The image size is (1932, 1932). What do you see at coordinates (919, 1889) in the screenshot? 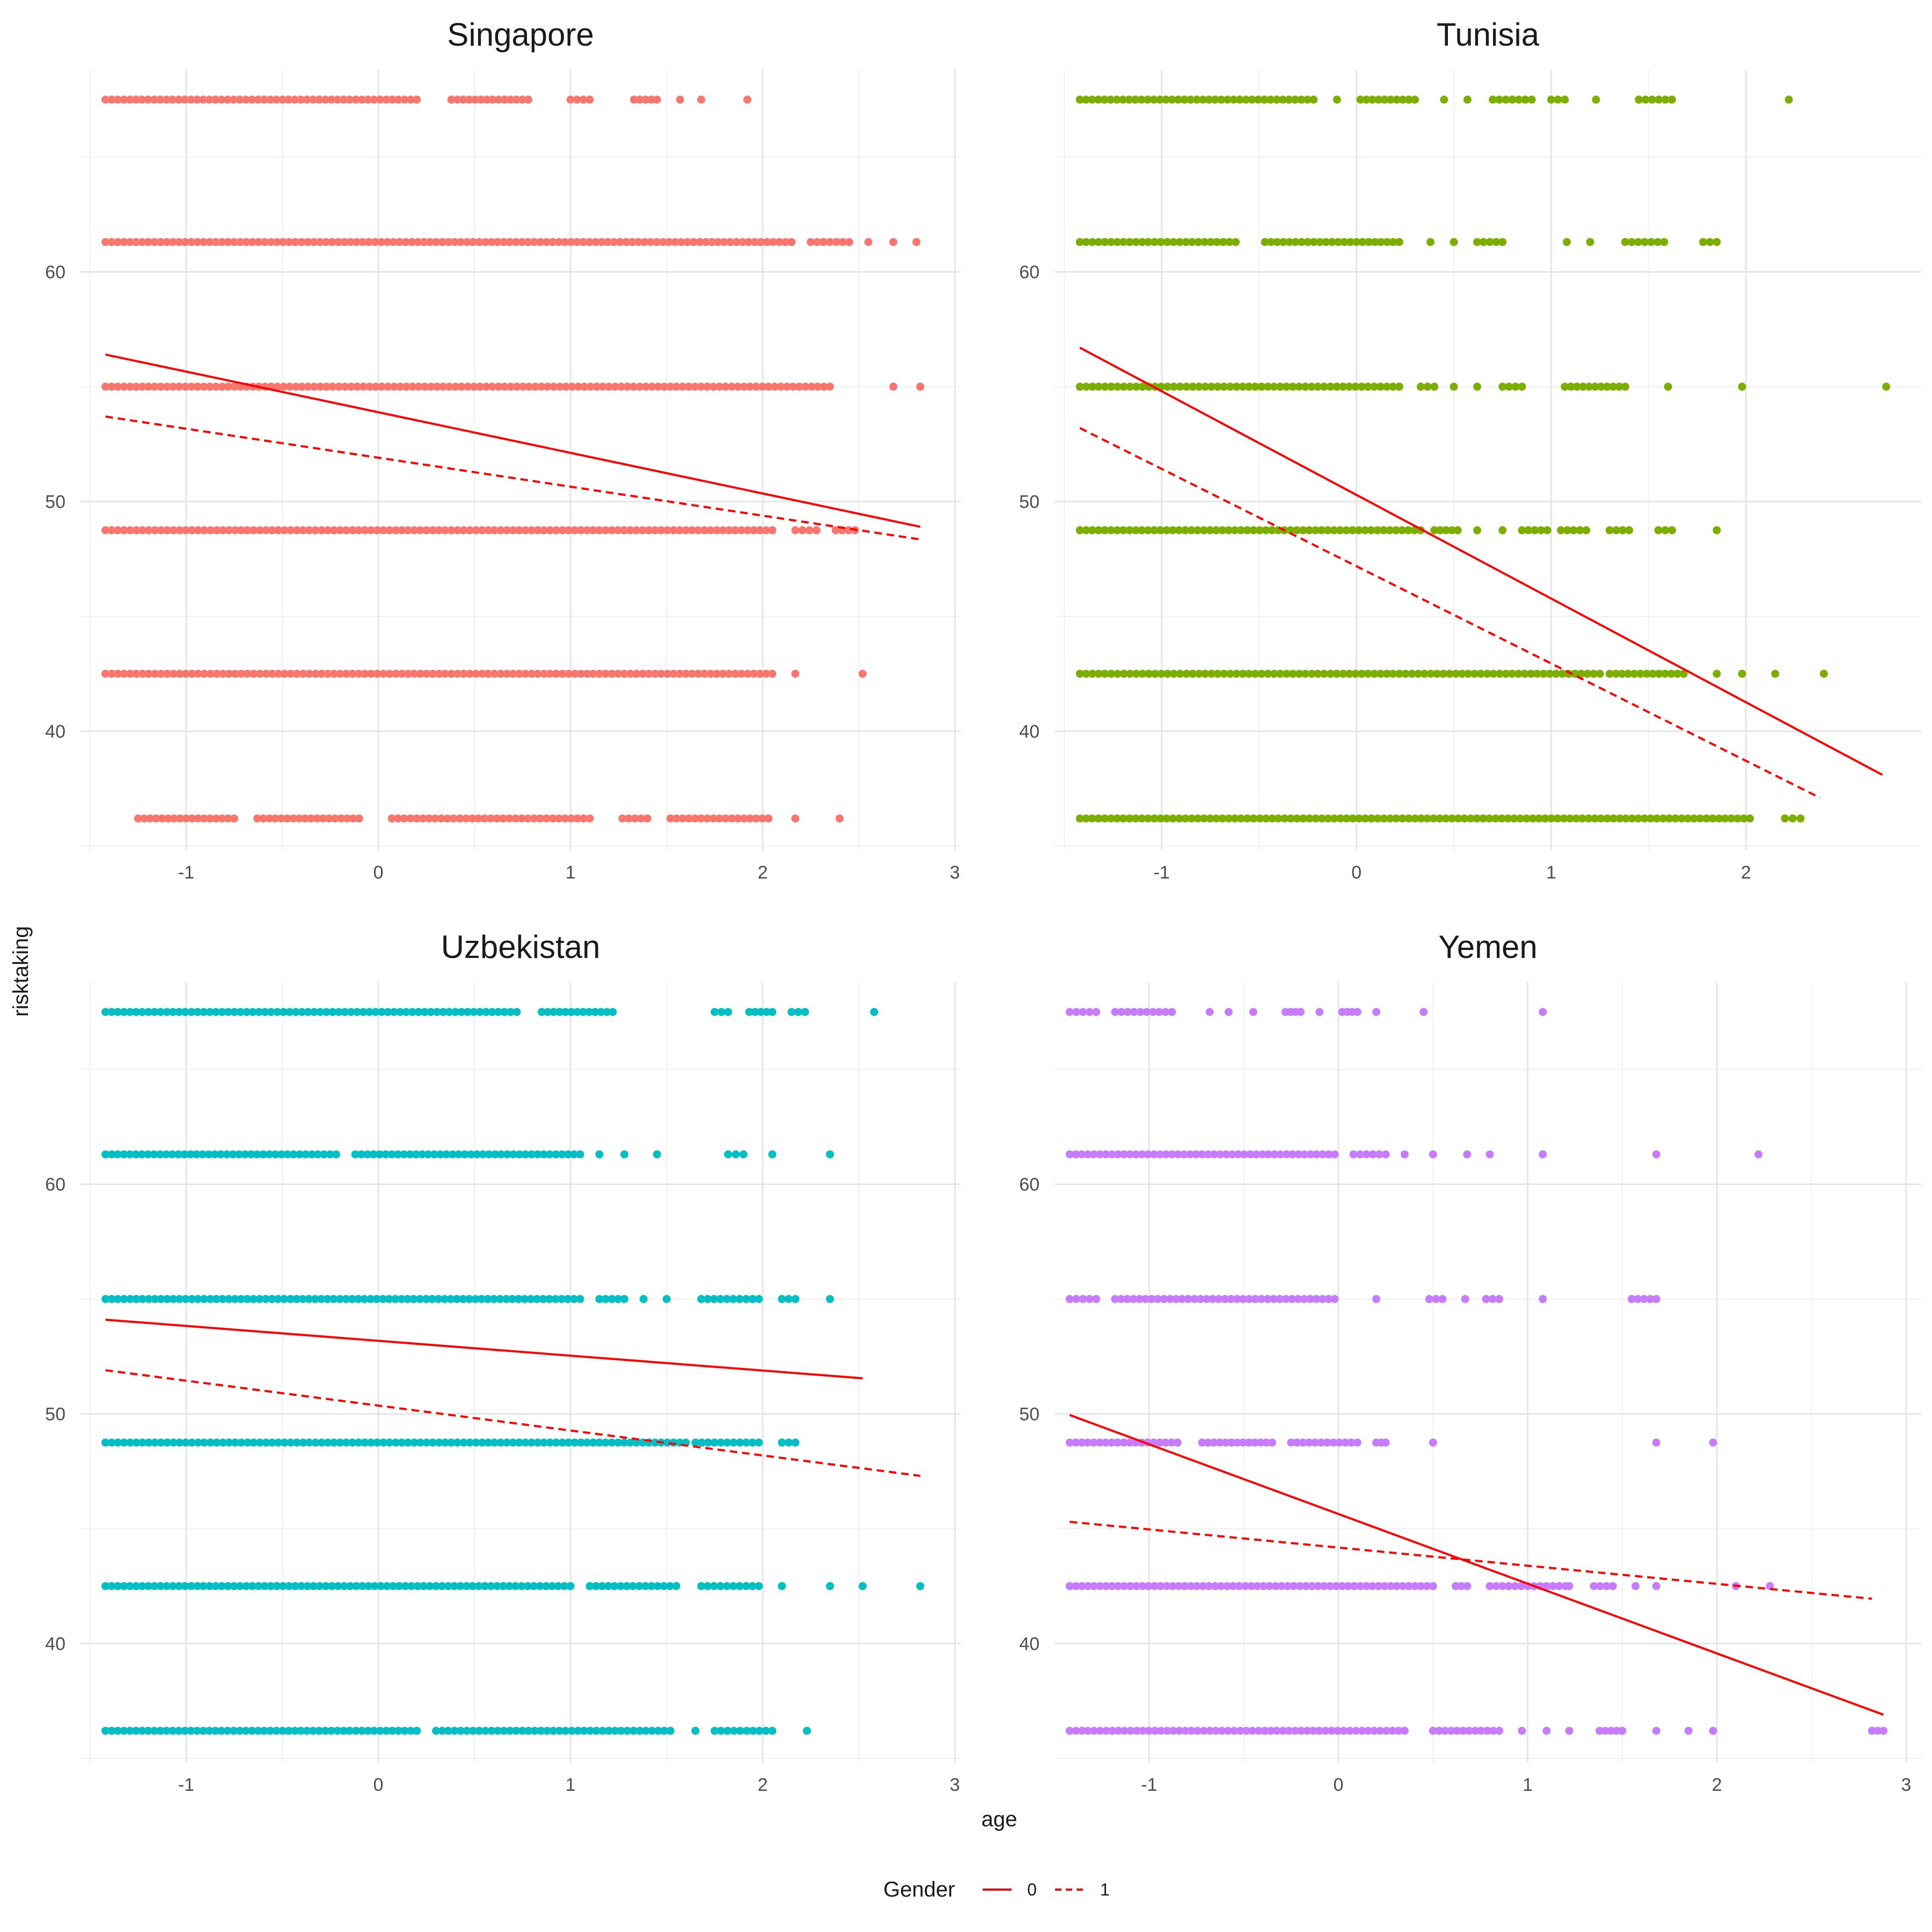
I see `legend-title: Gender` at bounding box center [919, 1889].